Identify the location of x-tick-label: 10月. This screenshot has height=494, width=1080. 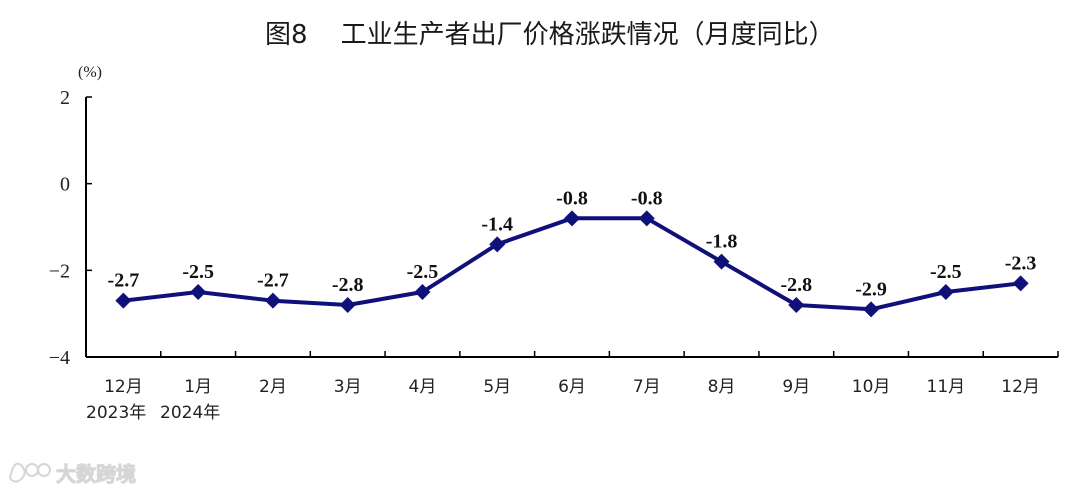
(871, 387).